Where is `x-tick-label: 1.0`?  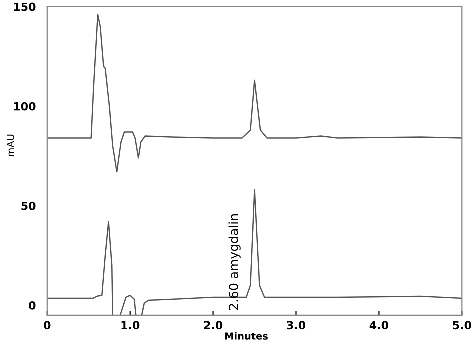
x-tick-label: 1.0 is located at coordinates (131, 325).